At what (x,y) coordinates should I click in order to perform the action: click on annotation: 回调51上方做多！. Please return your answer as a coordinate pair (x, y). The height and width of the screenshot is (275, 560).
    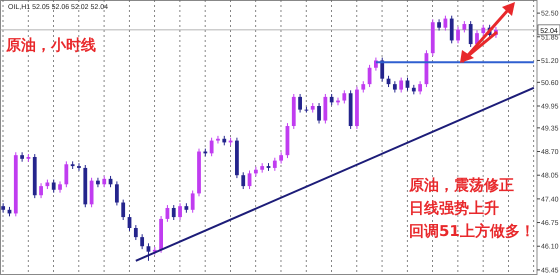
    Looking at the image, I should click on (472, 231).